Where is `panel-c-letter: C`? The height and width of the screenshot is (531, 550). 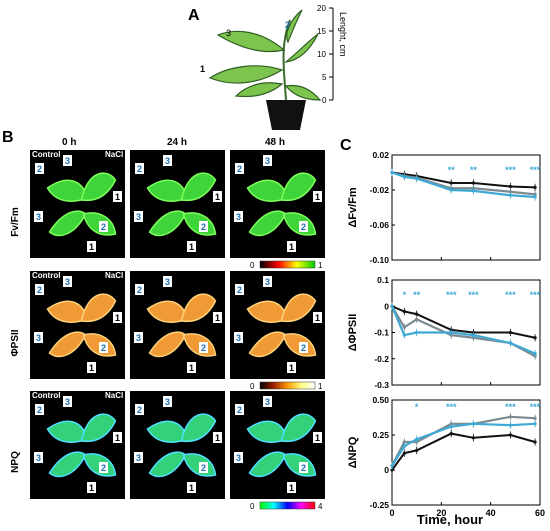 panel-c-letter: C is located at coordinates (346, 145).